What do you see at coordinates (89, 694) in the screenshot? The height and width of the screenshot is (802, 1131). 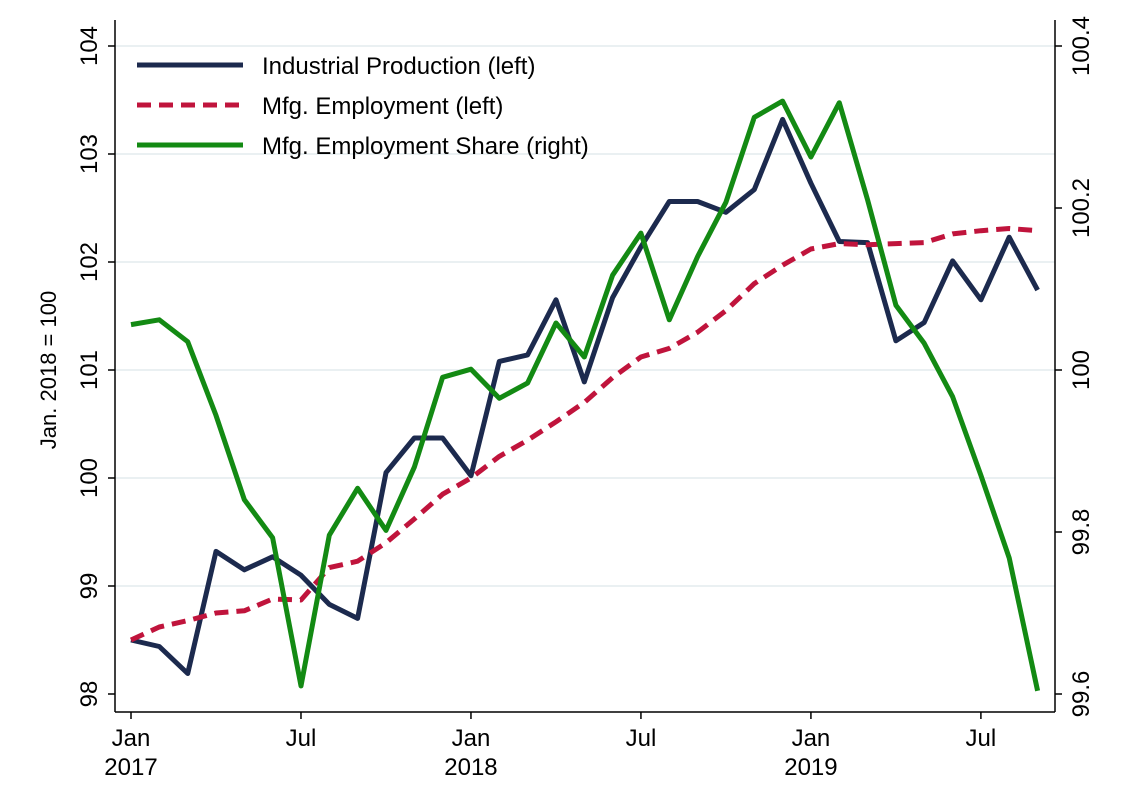 I see `y-tick-label: 98` at bounding box center [89, 694].